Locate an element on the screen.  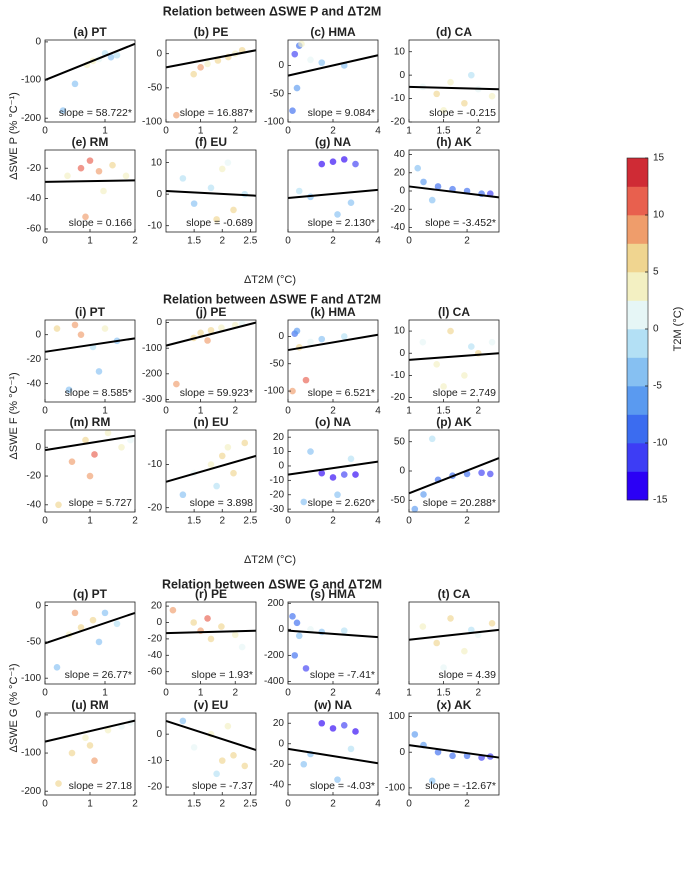
slope-annotation: slope = 2.620* is located at coordinates (341, 503).